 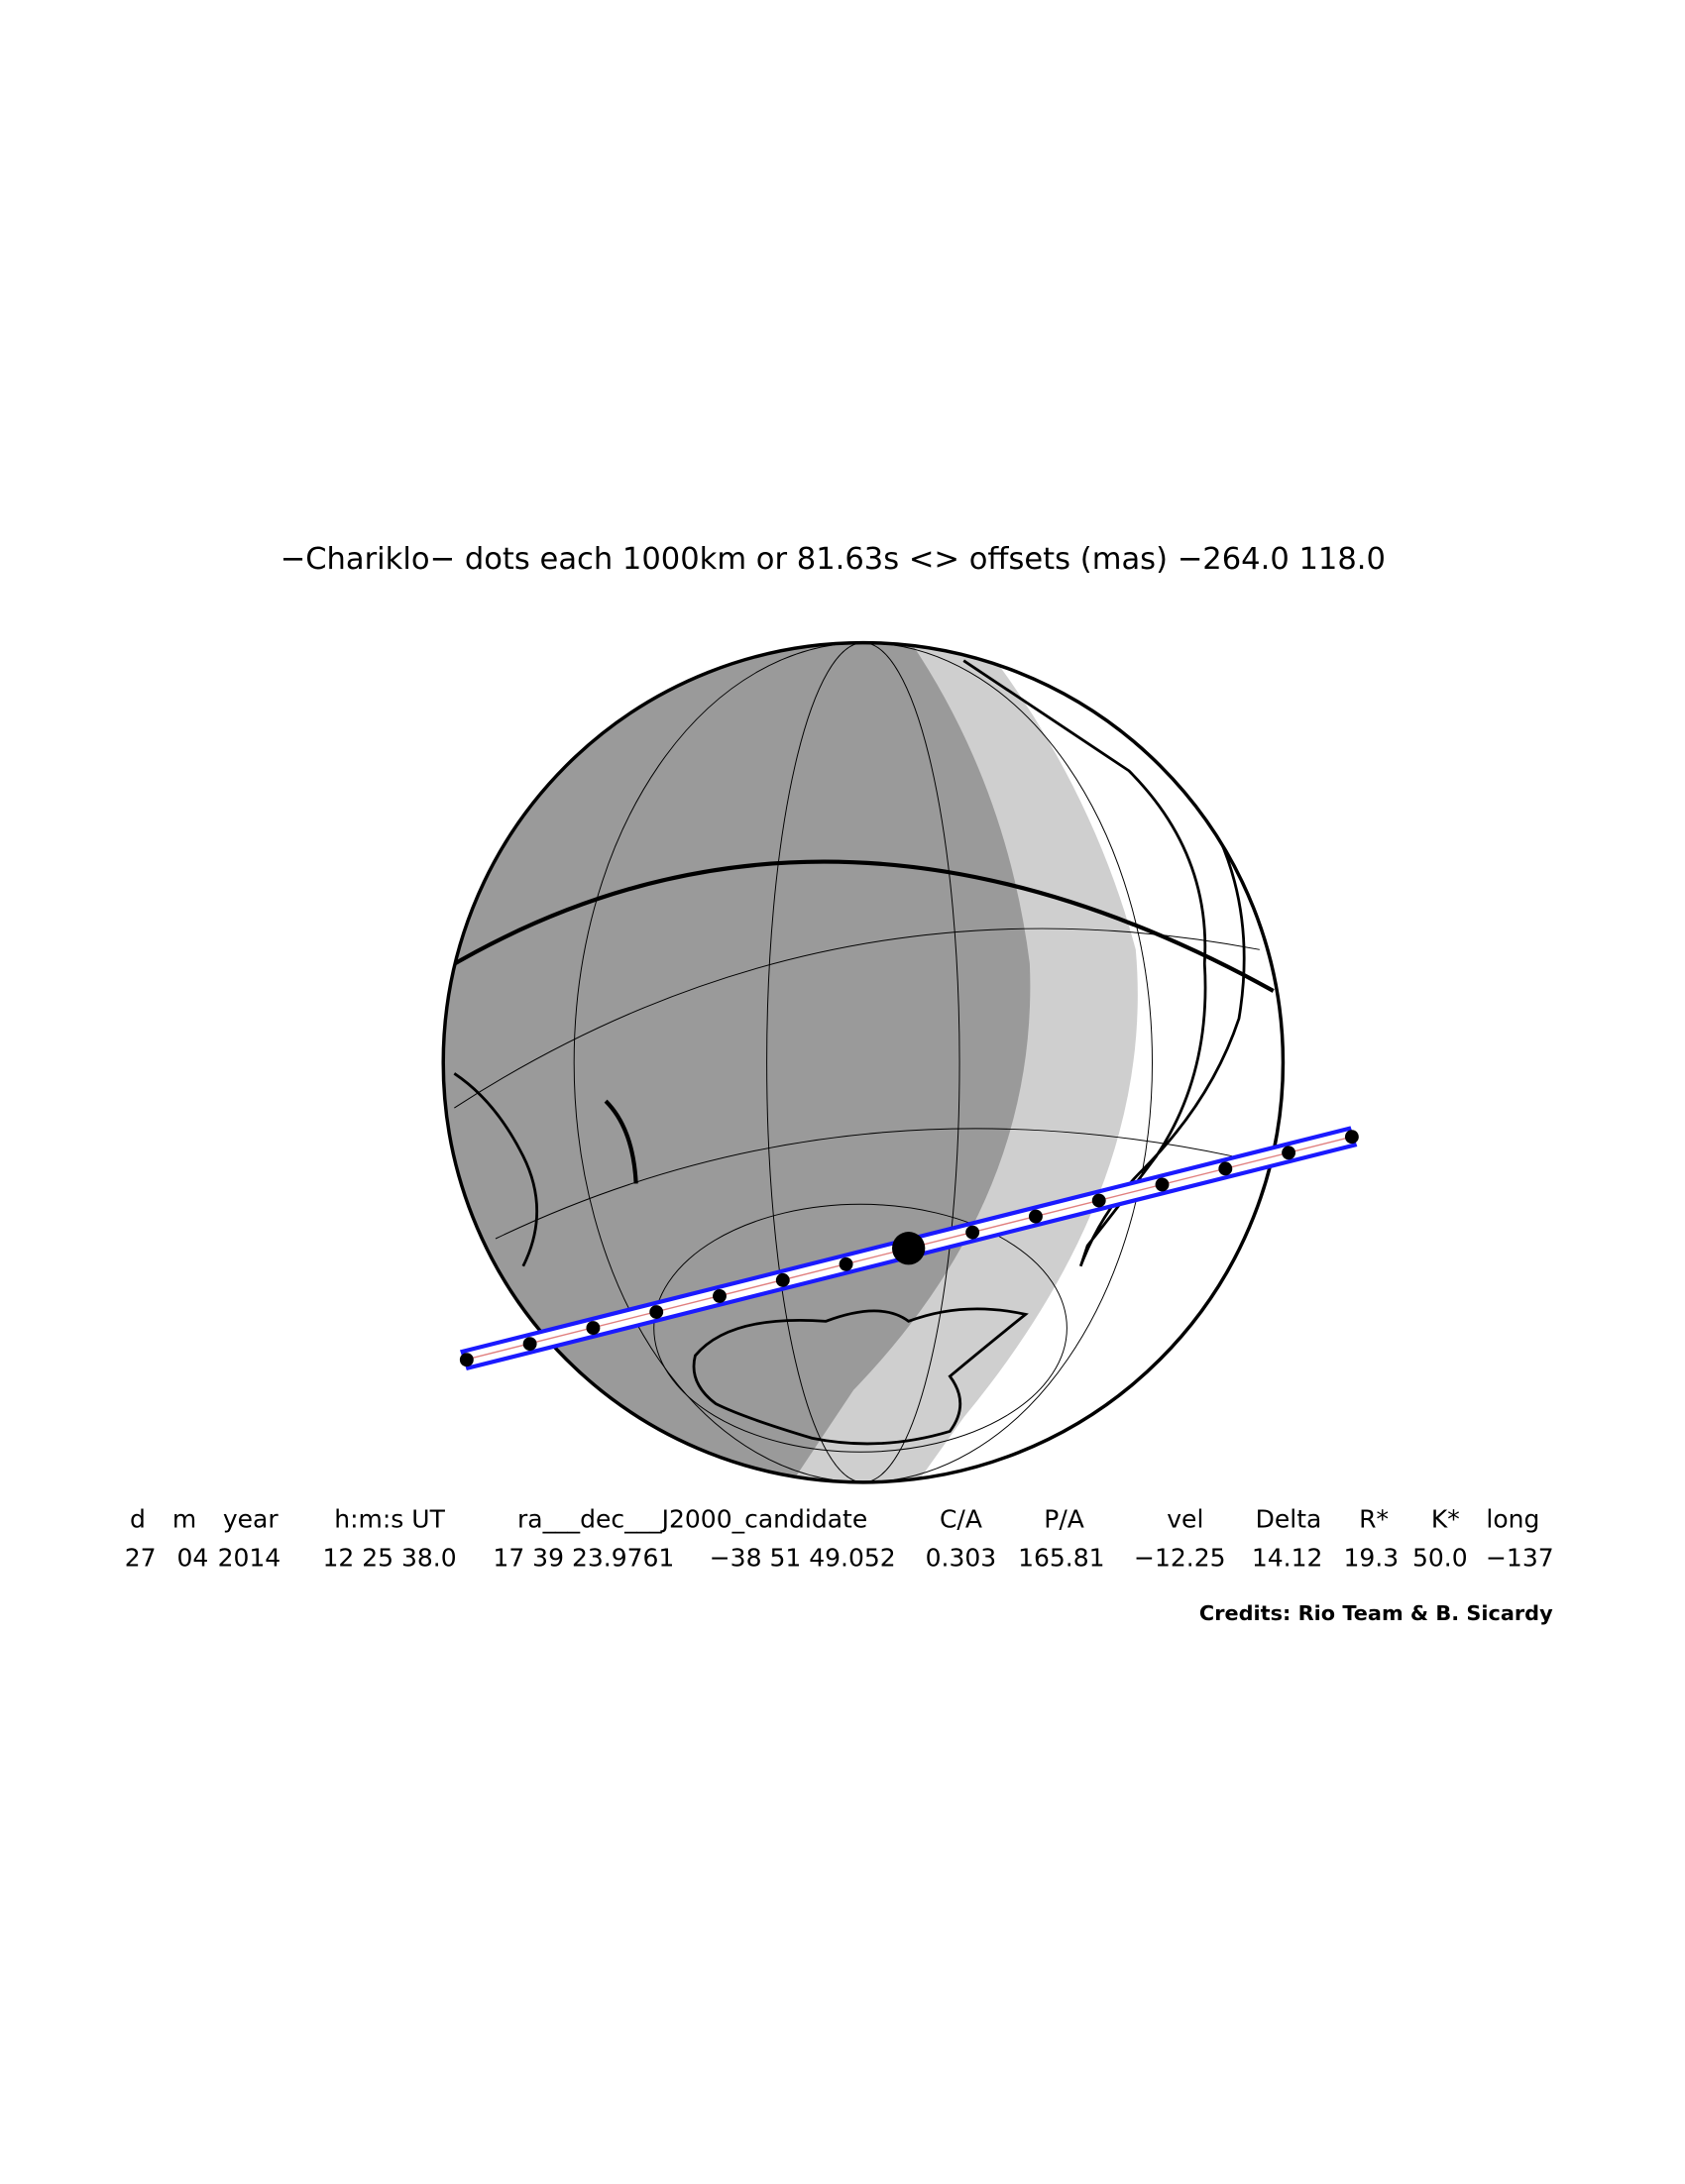 I want to click on credits: Credits: Rio Team & B. Sicardy, so click(x=1376, y=1613).